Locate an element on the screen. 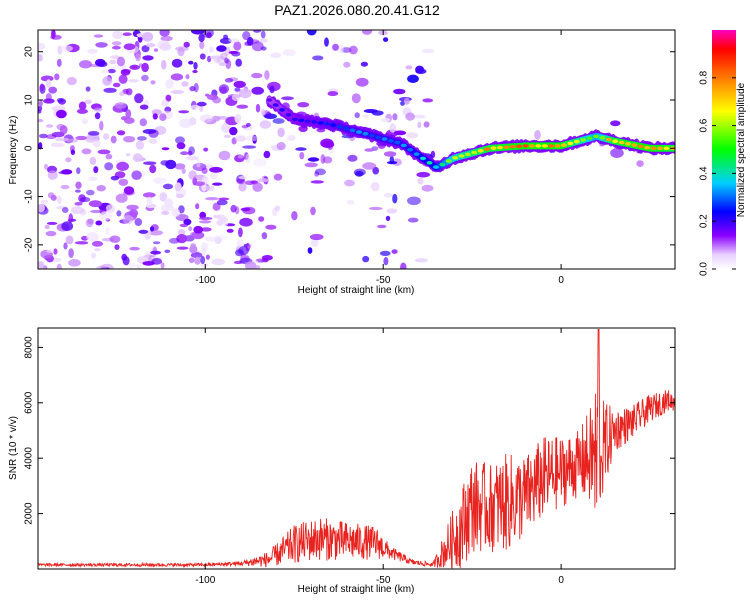 The image size is (750, 600). spectrogram-ridge is located at coordinates (470, 134).